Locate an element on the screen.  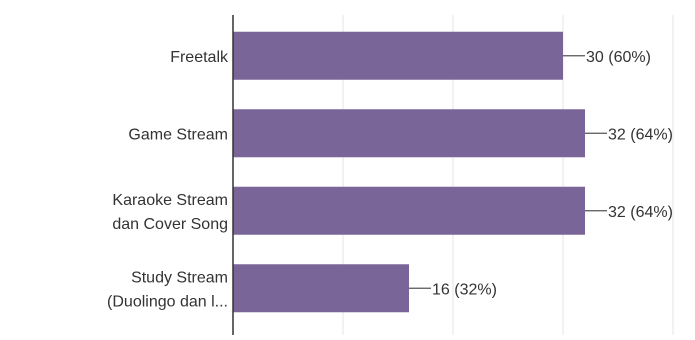
category-label: Game Stream is located at coordinates (178, 134).